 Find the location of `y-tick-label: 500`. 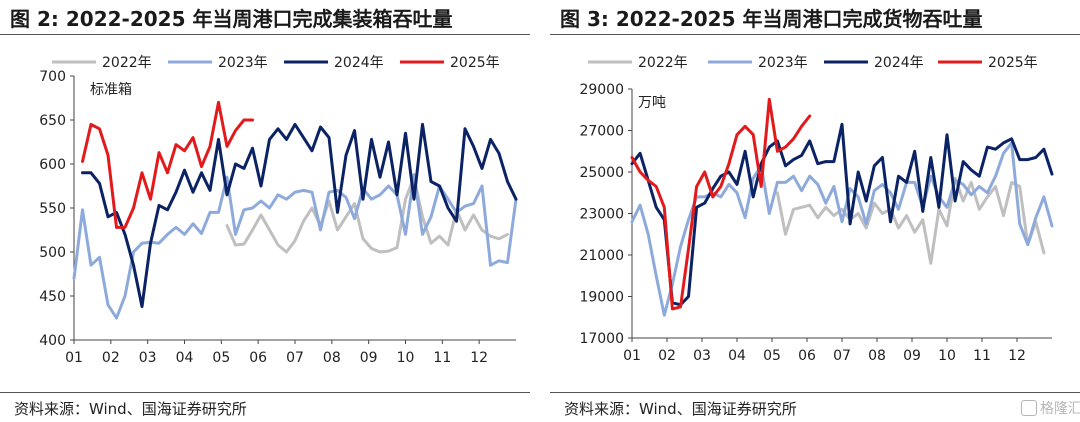

y-tick-label: 500 is located at coordinates (52, 253).